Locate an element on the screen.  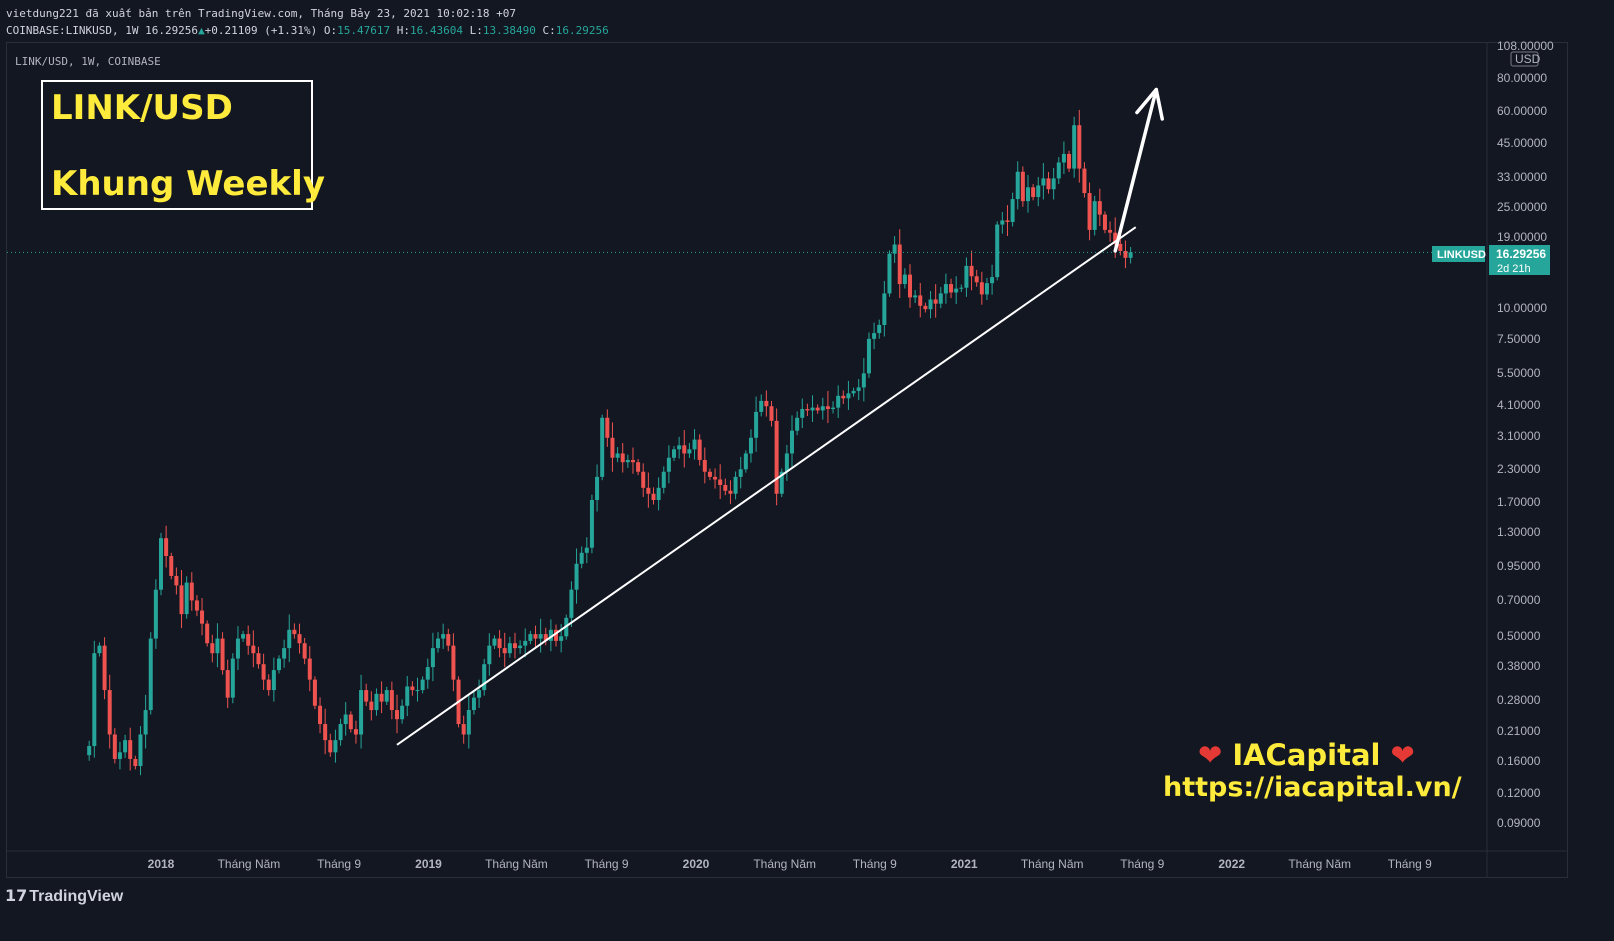
tradingview-footer: 17 TradingView is located at coordinates (64, 896).